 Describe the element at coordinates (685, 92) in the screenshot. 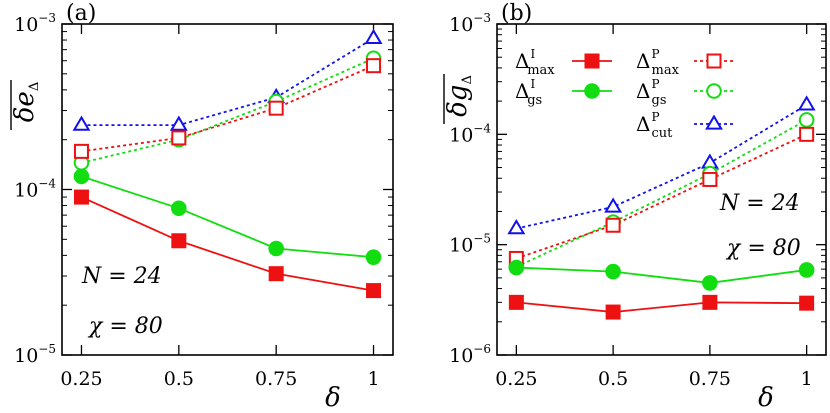

I see `legend-item-pgs: ΔP gs` at that location.